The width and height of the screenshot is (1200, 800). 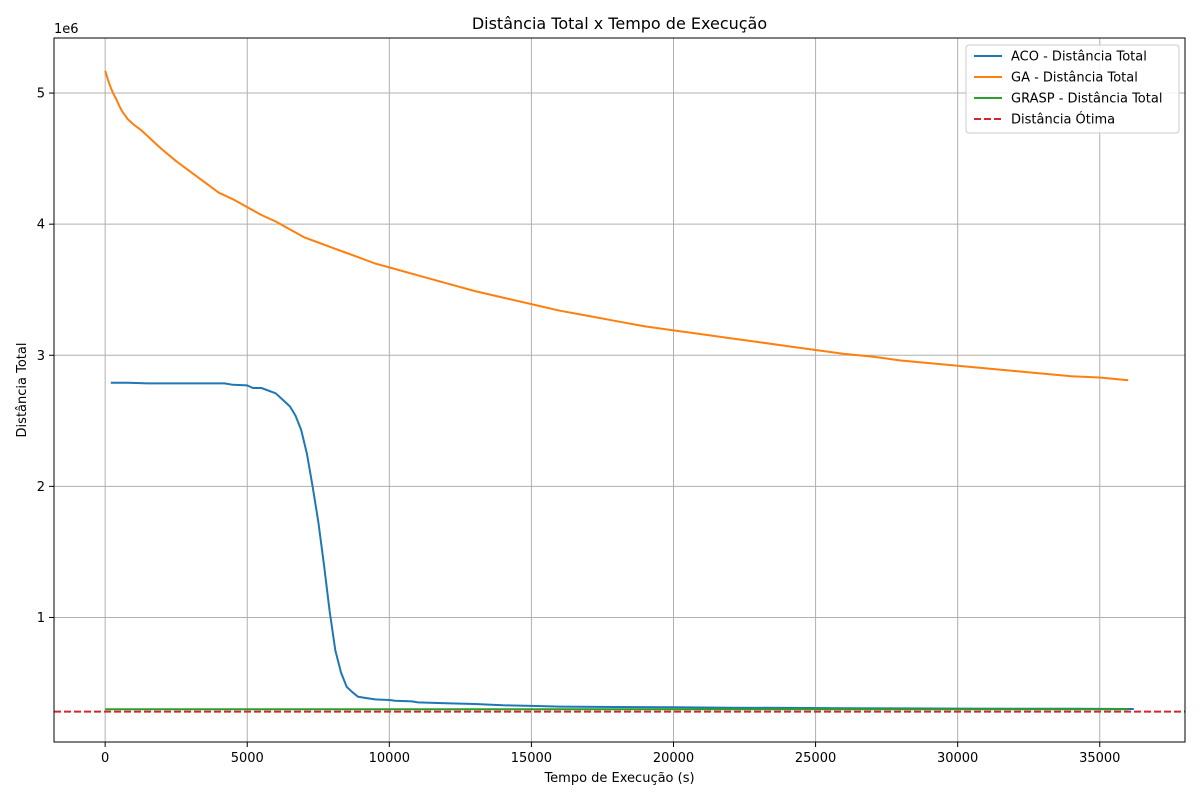 What do you see at coordinates (105, 758) in the screenshot?
I see `x-tick-label: 0` at bounding box center [105, 758].